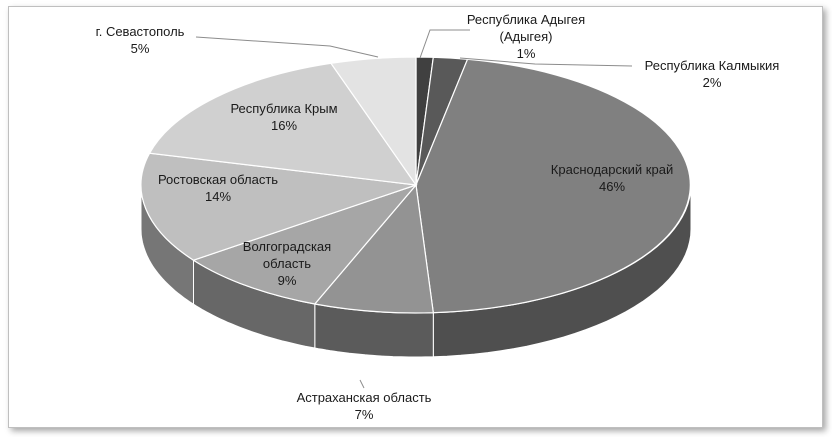 Image resolution: width=832 pixels, height=437 pixels. I want to click on data-label-category: область, so click(287, 263).